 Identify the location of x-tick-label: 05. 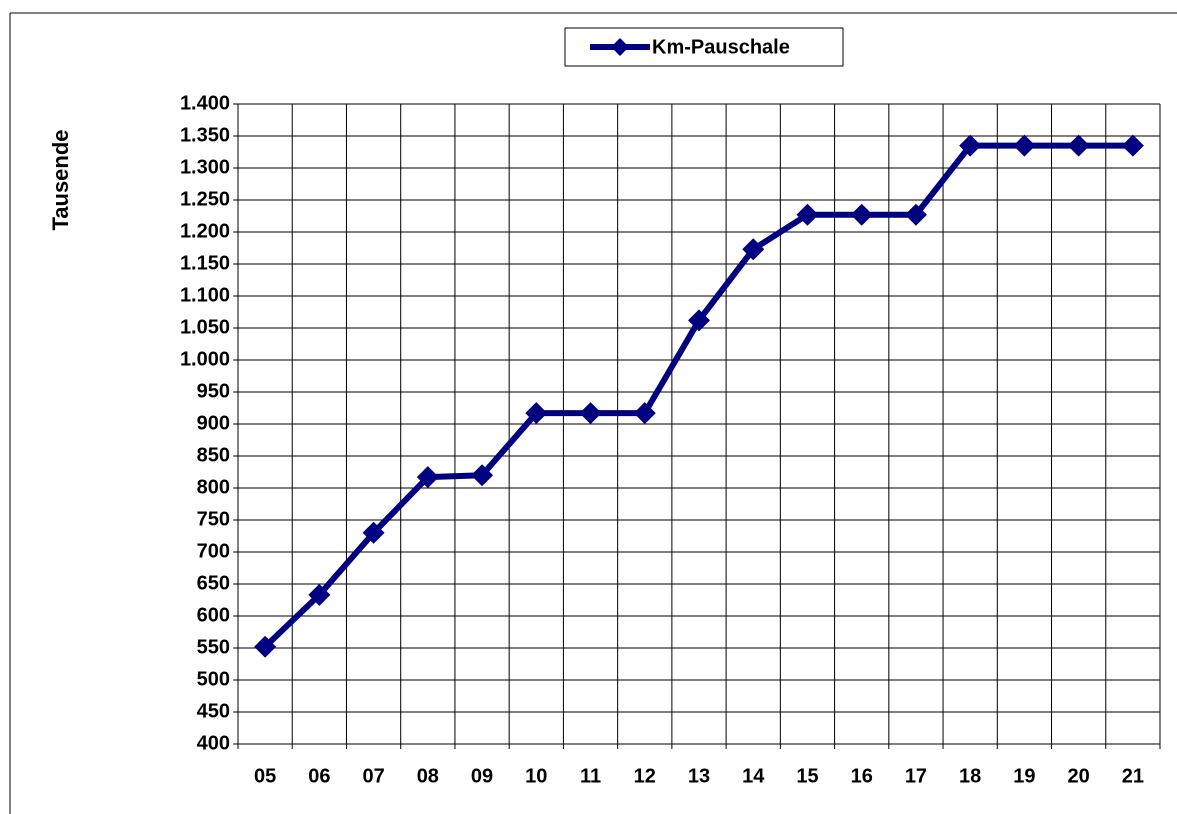
(265, 776).